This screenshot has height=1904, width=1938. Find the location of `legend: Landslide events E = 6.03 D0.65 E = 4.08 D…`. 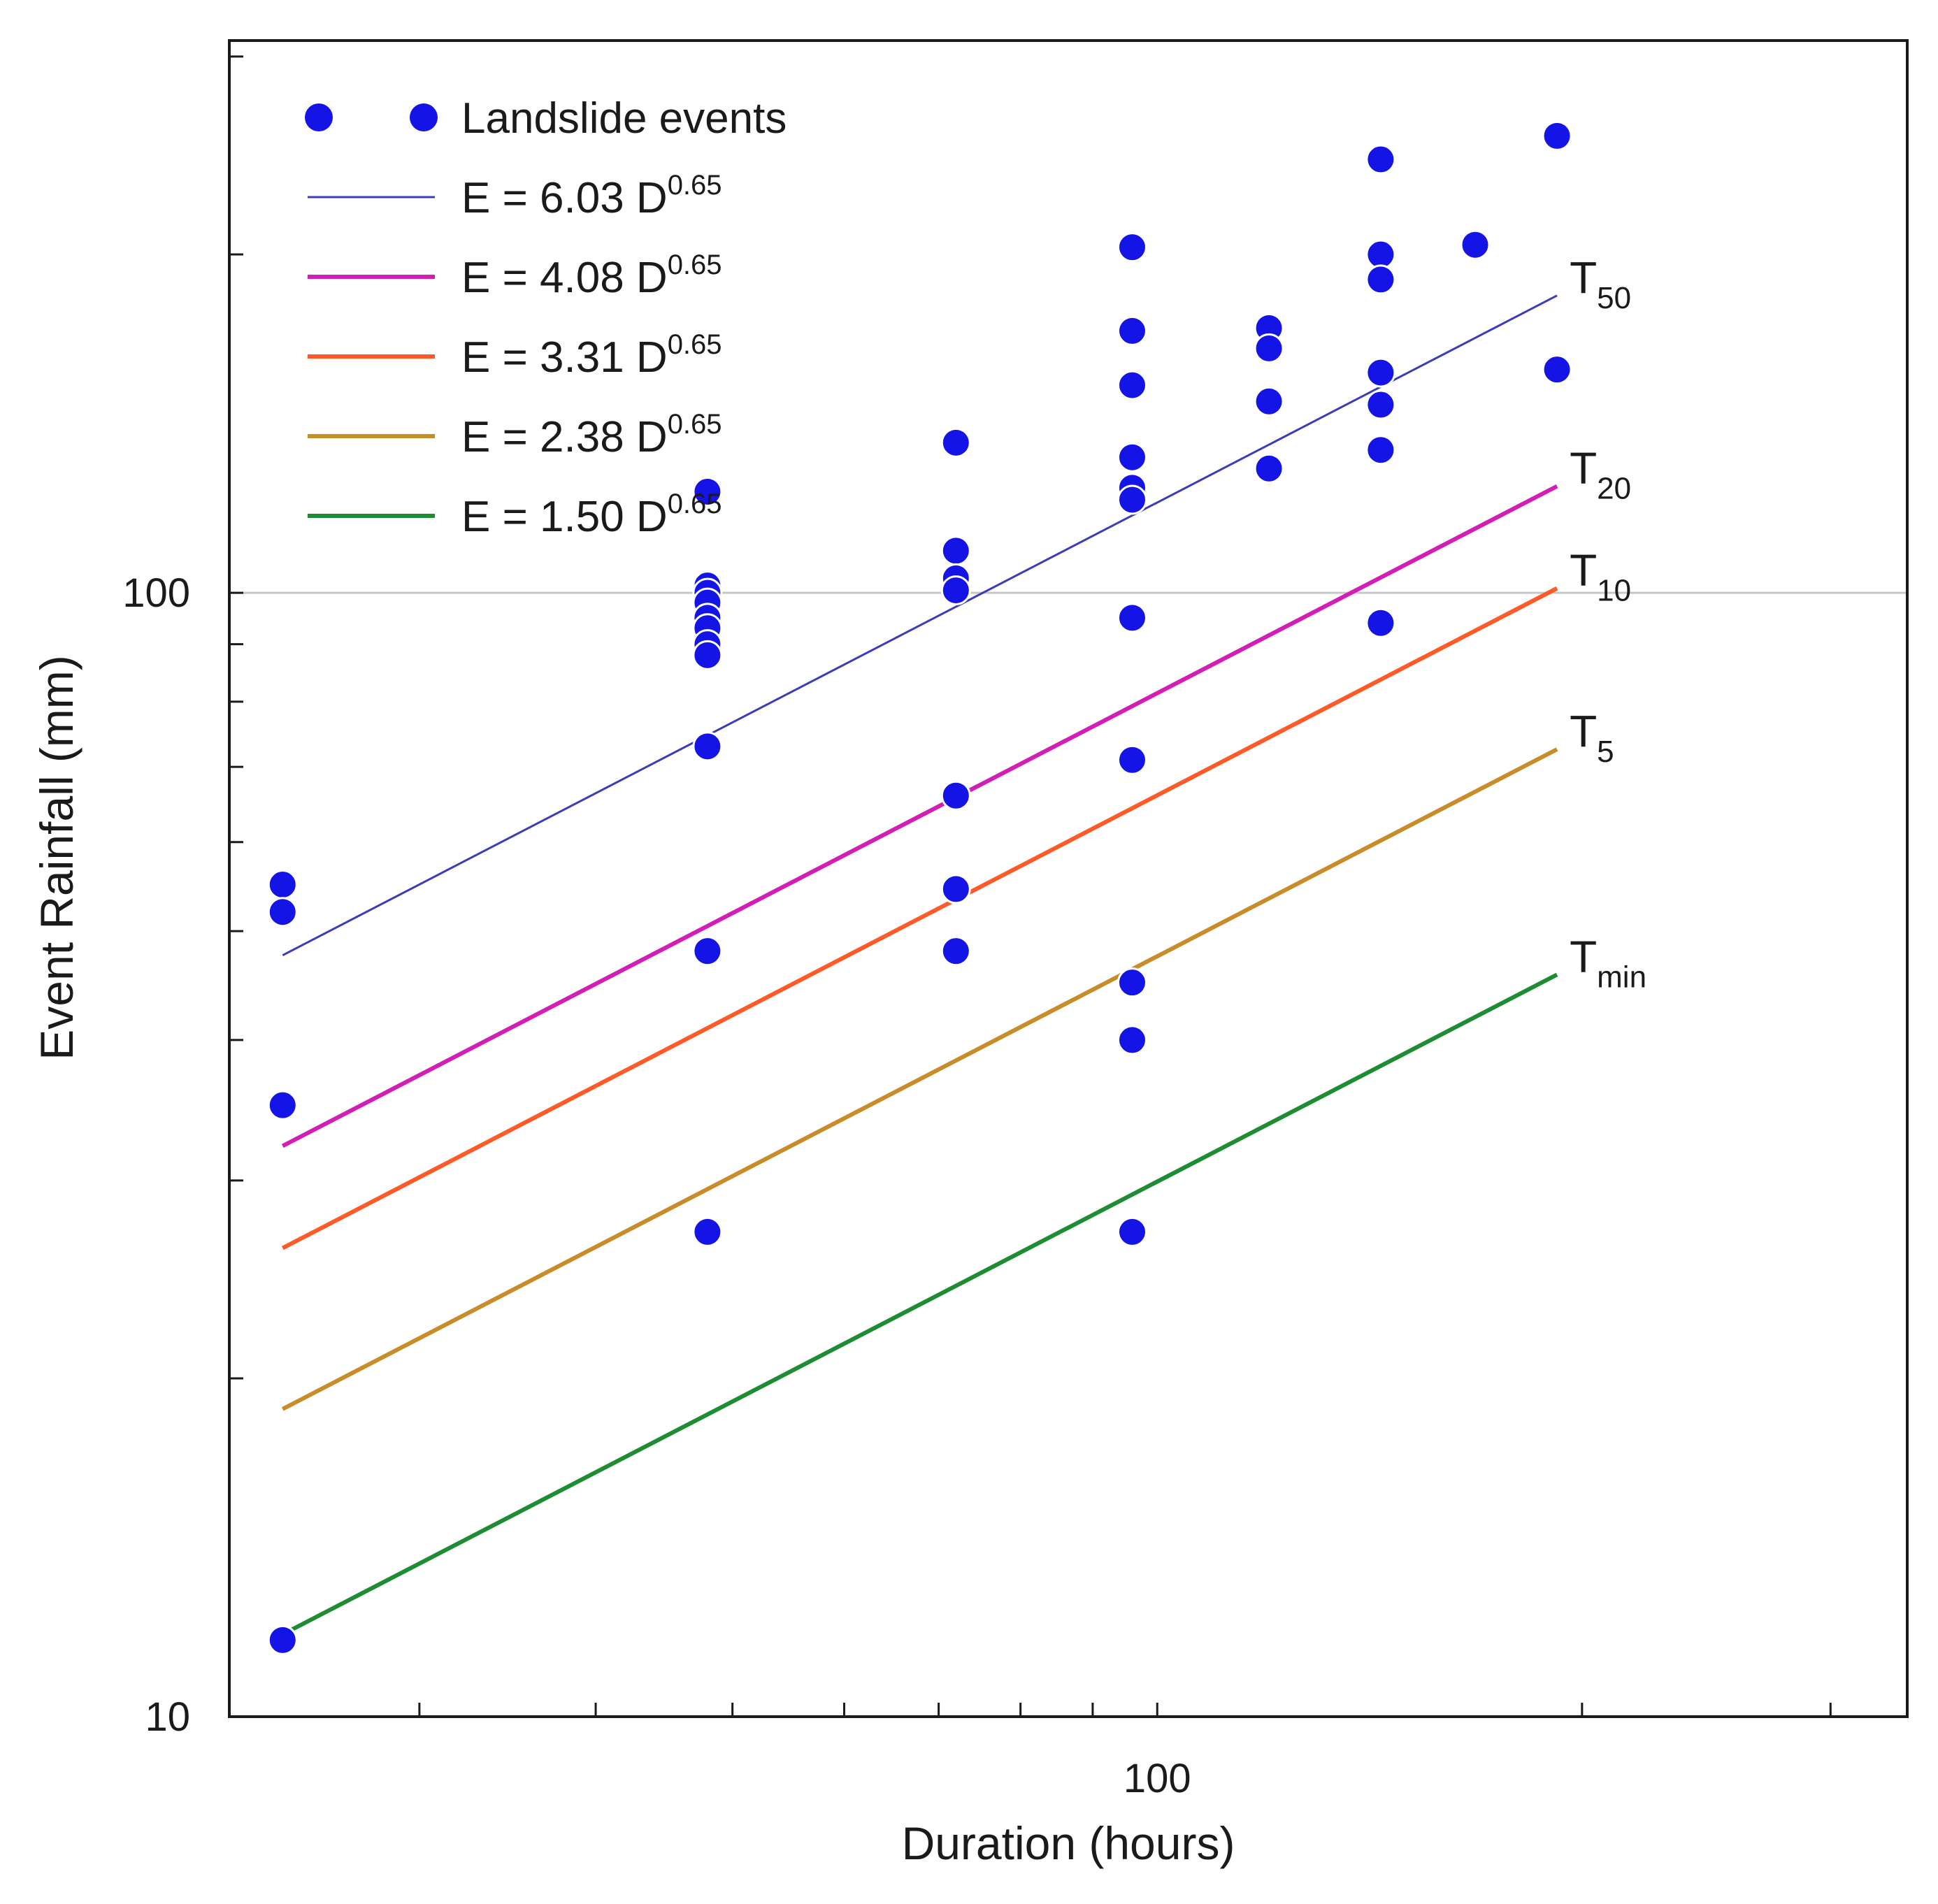

legend: Landslide events E = 6.03 D0.65 E = 4.08 D… is located at coordinates (546, 317).